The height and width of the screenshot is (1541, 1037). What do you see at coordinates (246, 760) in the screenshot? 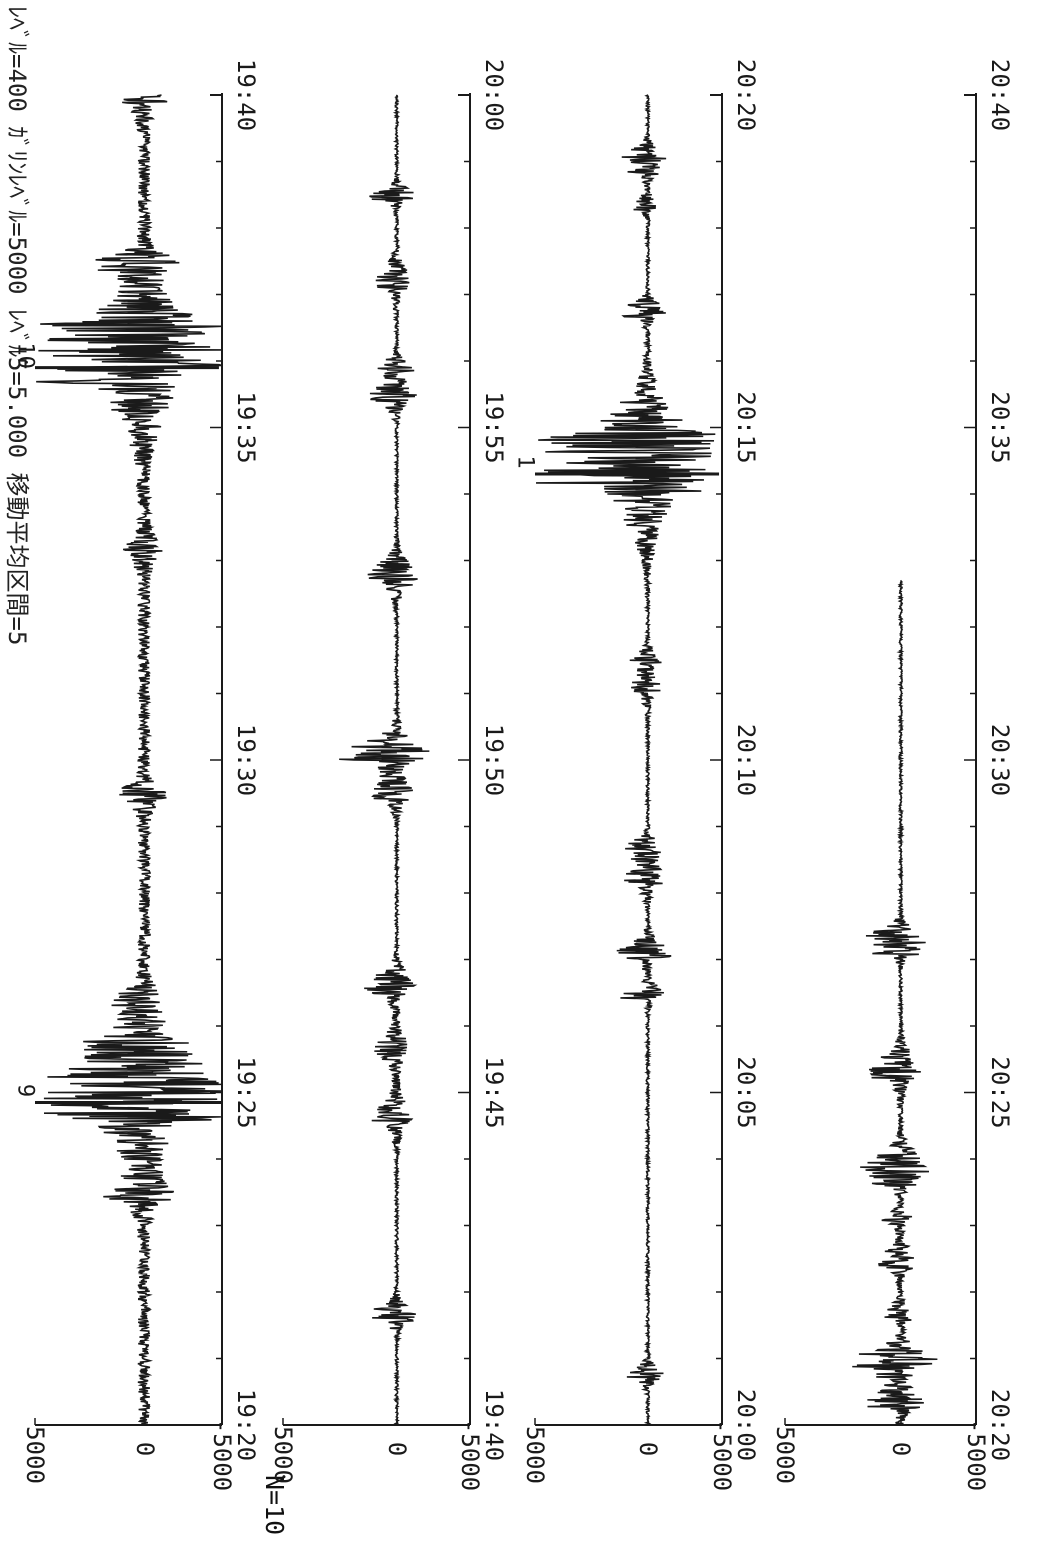
I see `x-tick-label: 19:30` at bounding box center [246, 760].